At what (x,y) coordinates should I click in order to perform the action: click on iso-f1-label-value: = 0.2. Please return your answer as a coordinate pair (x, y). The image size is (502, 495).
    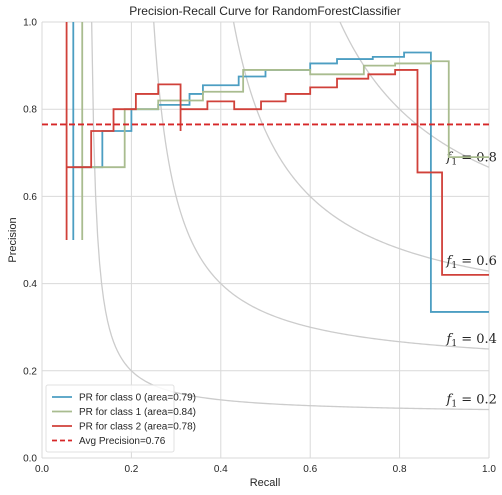
    Looking at the image, I should click on (477, 400).